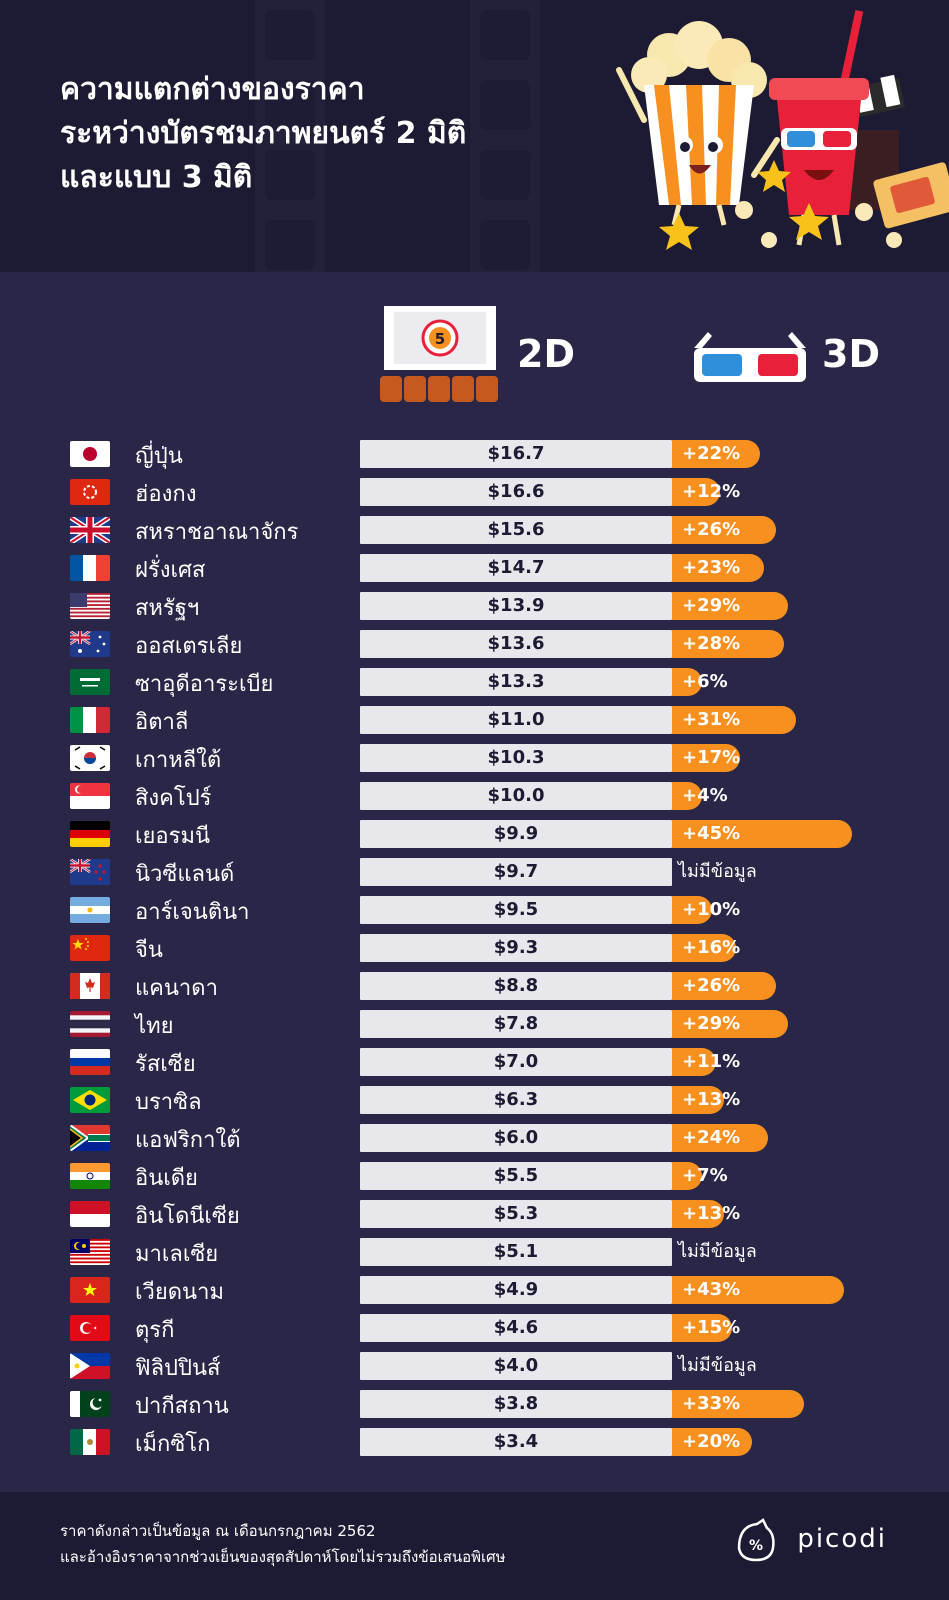 The height and width of the screenshot is (1600, 949). I want to click on bar-2d: $9.7, so click(516, 872).